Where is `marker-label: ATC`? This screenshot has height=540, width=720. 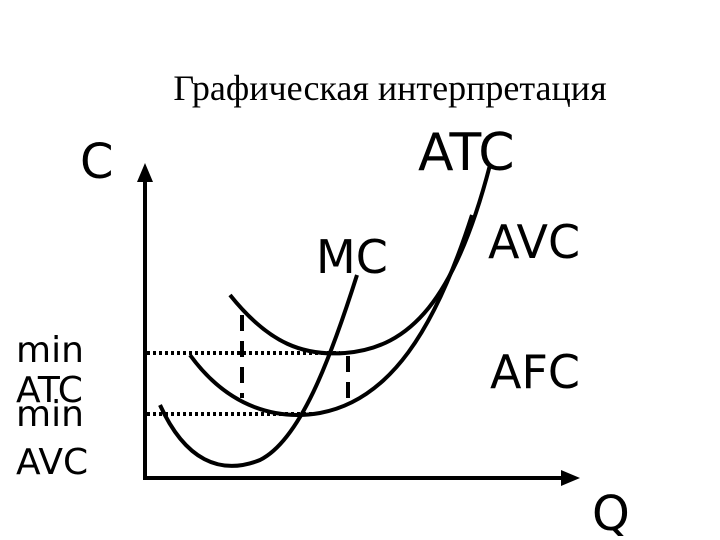
marker-label: ATC is located at coordinates (49, 390).